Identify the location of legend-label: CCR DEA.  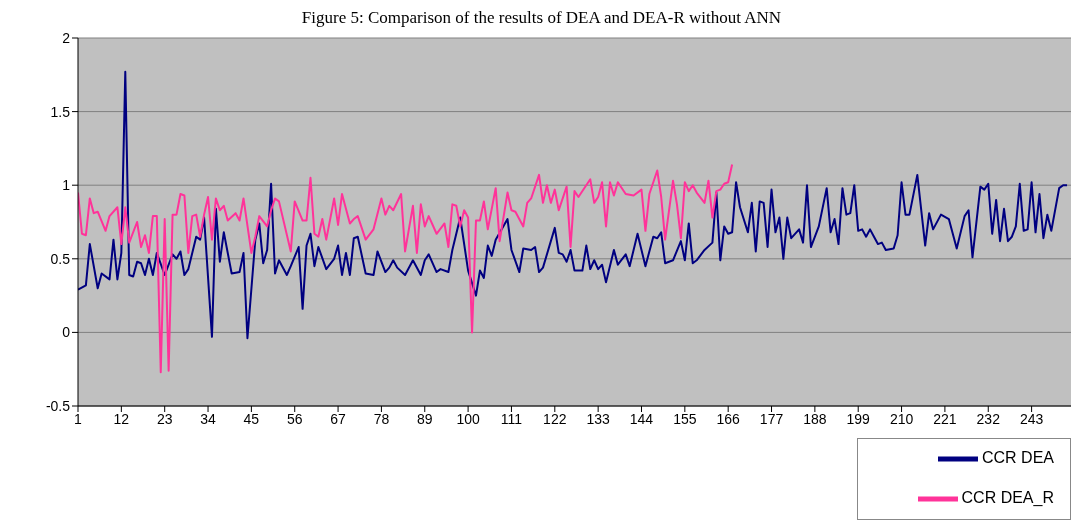
(1017, 458).